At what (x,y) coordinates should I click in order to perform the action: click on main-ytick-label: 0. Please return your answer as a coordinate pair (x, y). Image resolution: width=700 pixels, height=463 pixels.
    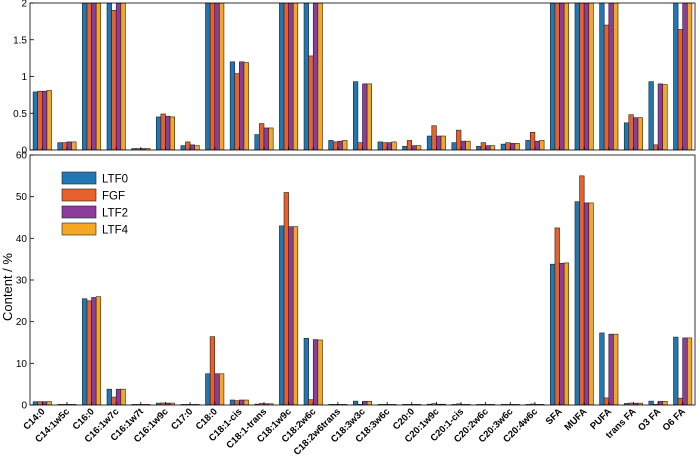
    Looking at the image, I should click on (24, 406).